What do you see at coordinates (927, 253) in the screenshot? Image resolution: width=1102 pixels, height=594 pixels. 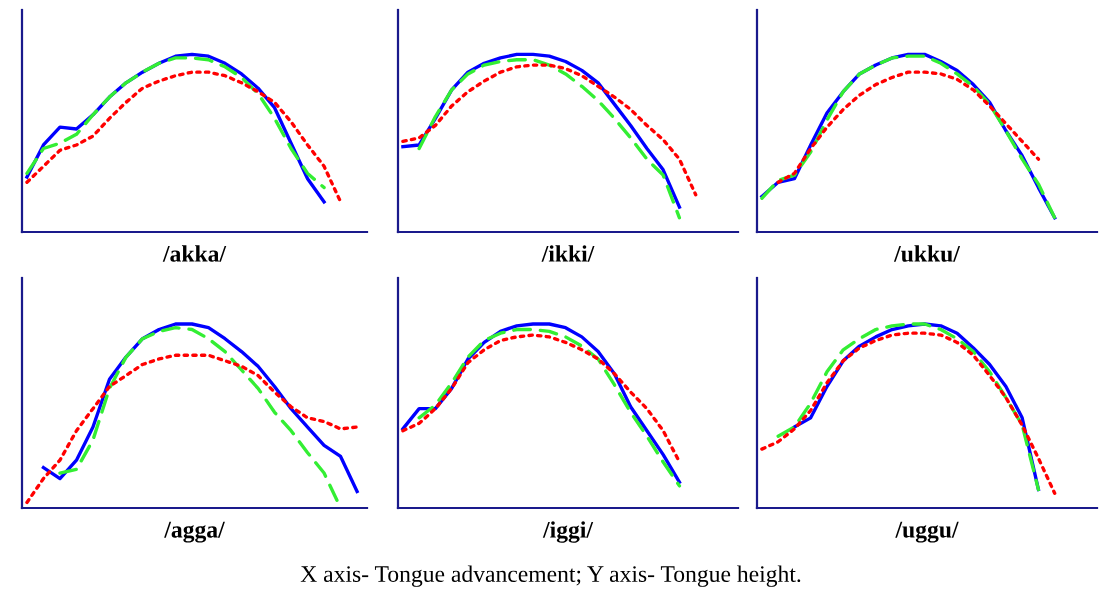 I see `x-axis-title: /ukku/` at bounding box center [927, 253].